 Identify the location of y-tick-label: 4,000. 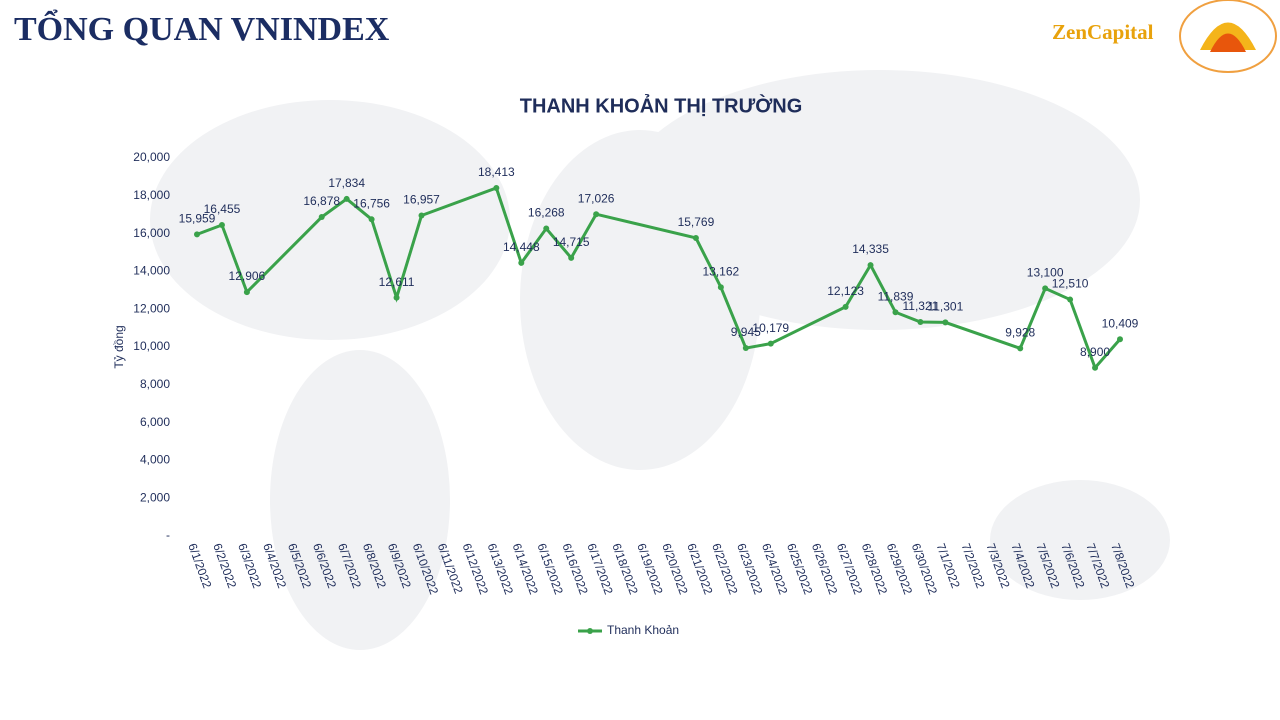
(155, 460).